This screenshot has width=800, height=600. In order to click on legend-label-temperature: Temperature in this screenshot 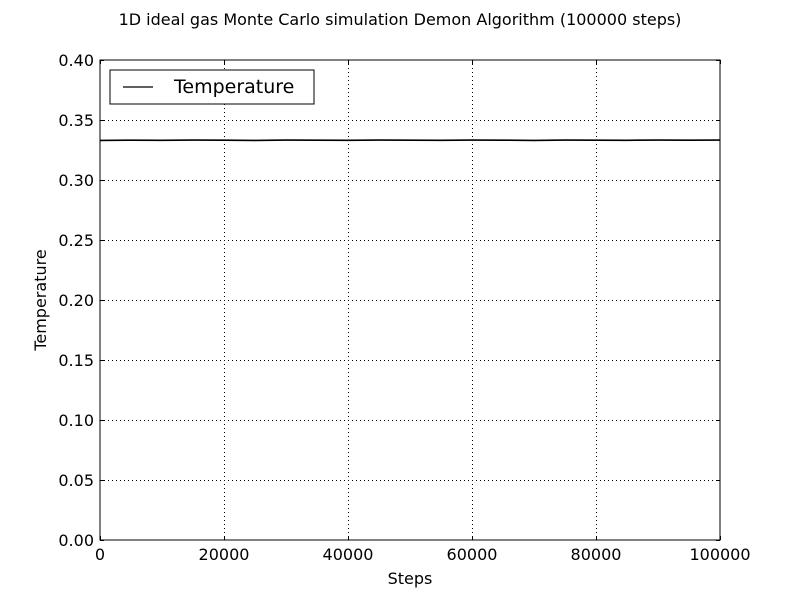, I will do `click(233, 87)`.